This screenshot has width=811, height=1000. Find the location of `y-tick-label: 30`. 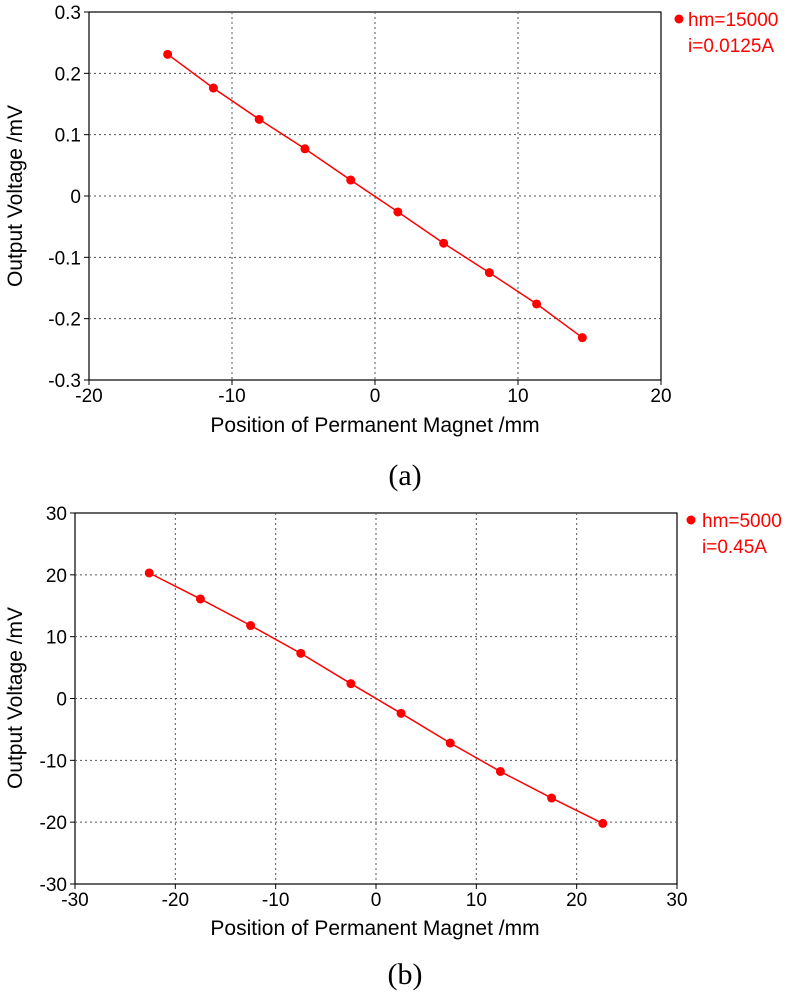

y-tick-label: 30 is located at coordinates (56, 514).